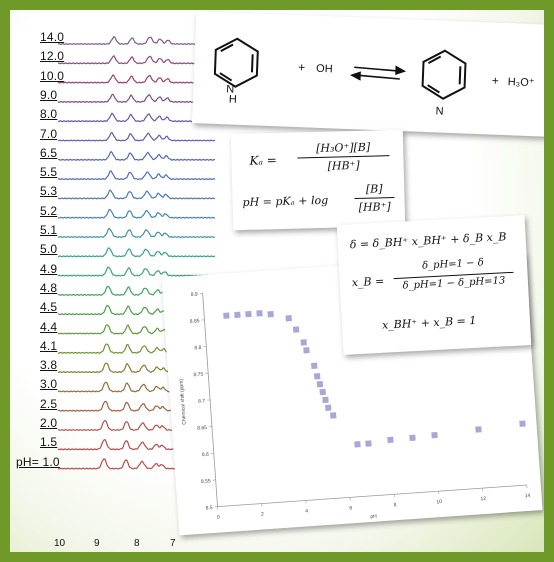  Describe the element at coordinates (306, 511) in the screenshot. I see `x-tick-label: 4` at that location.